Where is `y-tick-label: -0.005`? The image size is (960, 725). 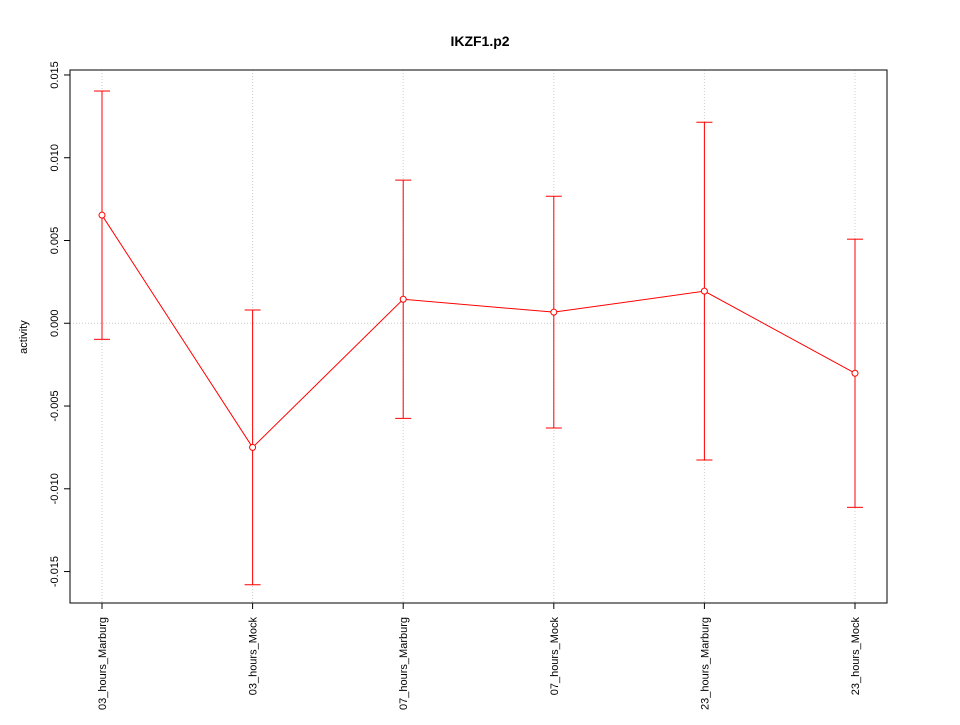 y-tick-label: -0.005 is located at coordinates (55, 405).